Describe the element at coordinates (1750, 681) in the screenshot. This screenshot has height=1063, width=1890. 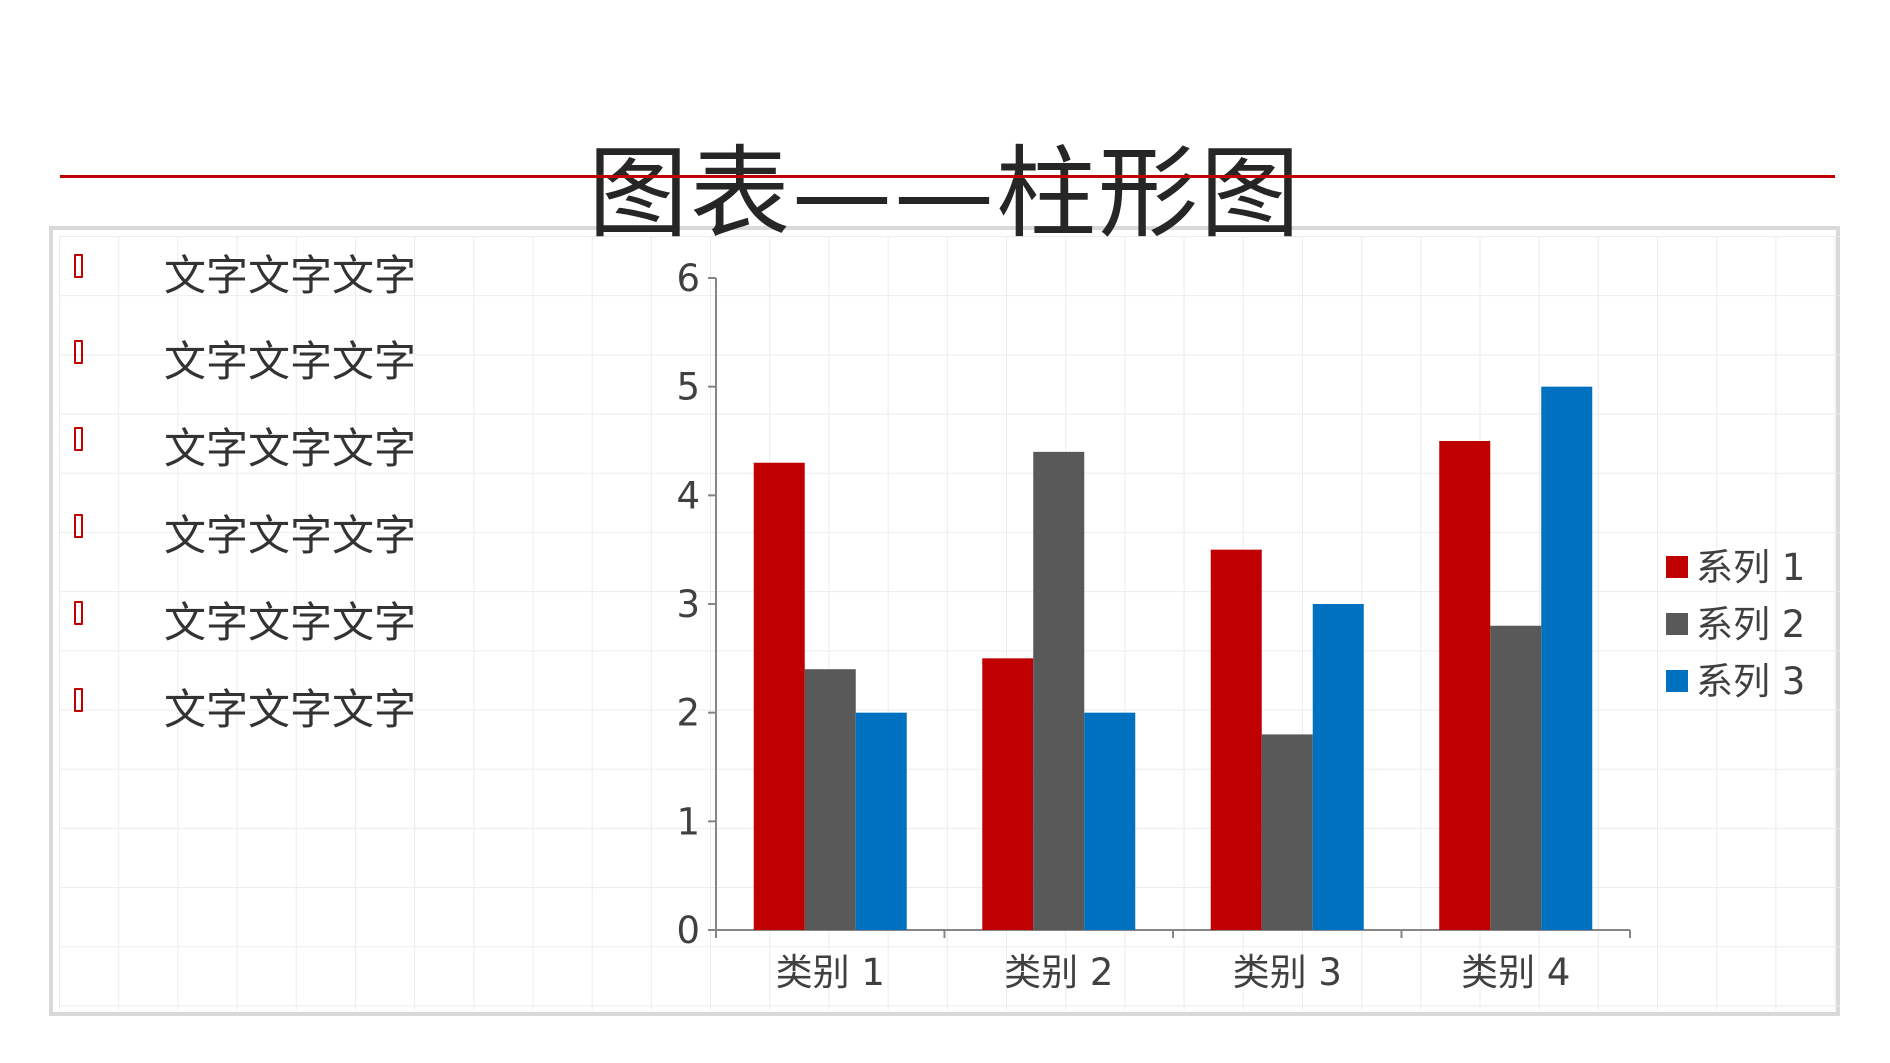
I see `legend-label: 系列 3` at that location.